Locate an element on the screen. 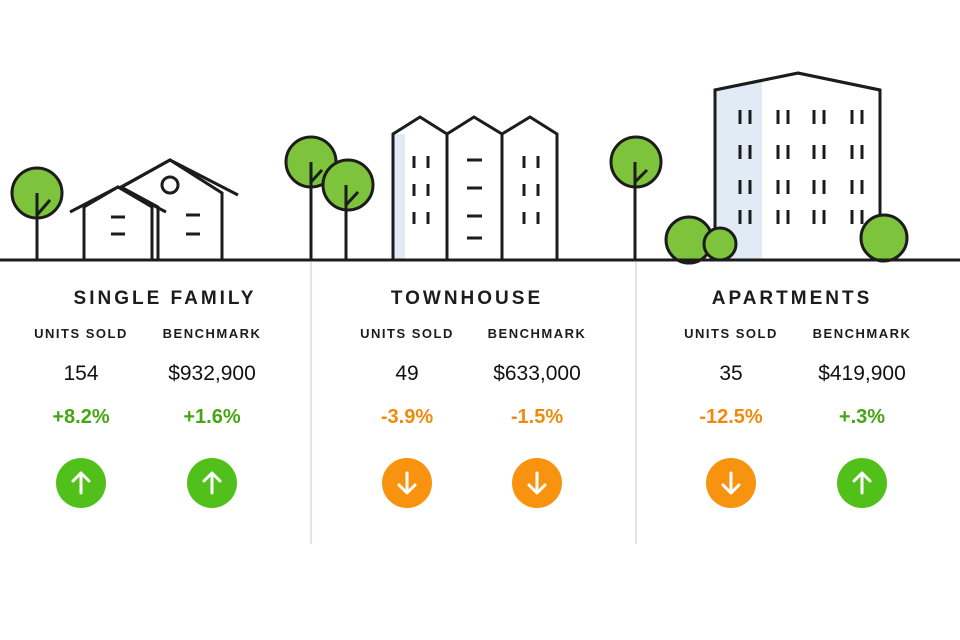  benchmark-metric: BENCHMARK $932,900 +1.6% is located at coordinates (212, 417).